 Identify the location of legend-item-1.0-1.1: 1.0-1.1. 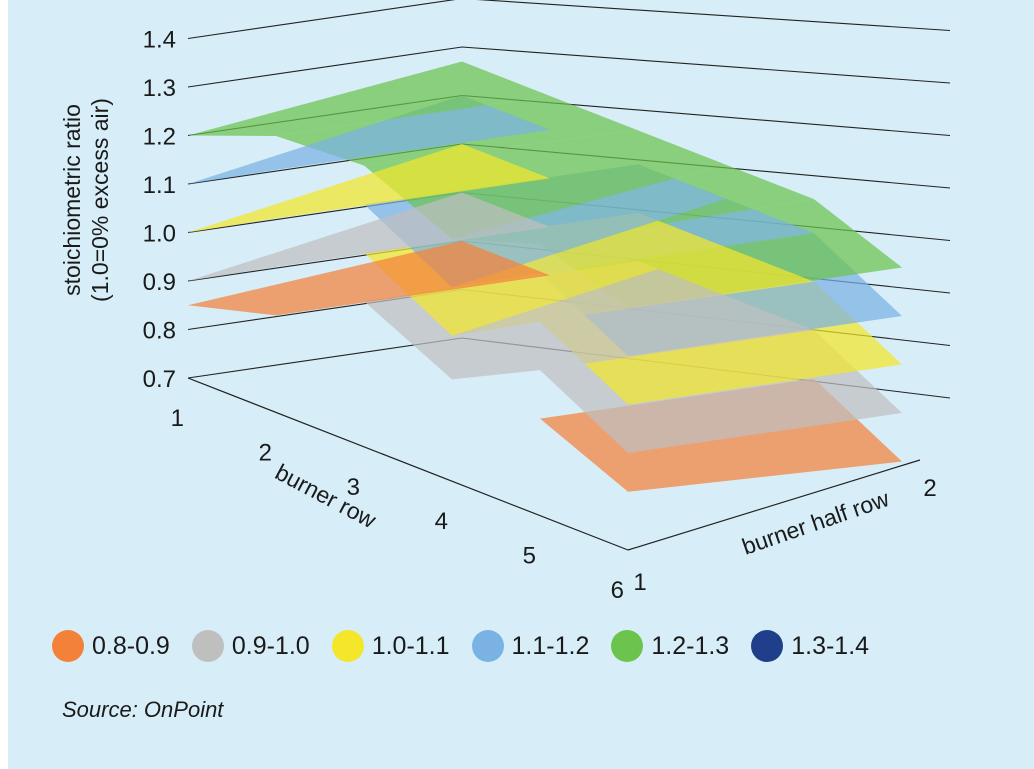
(390, 646).